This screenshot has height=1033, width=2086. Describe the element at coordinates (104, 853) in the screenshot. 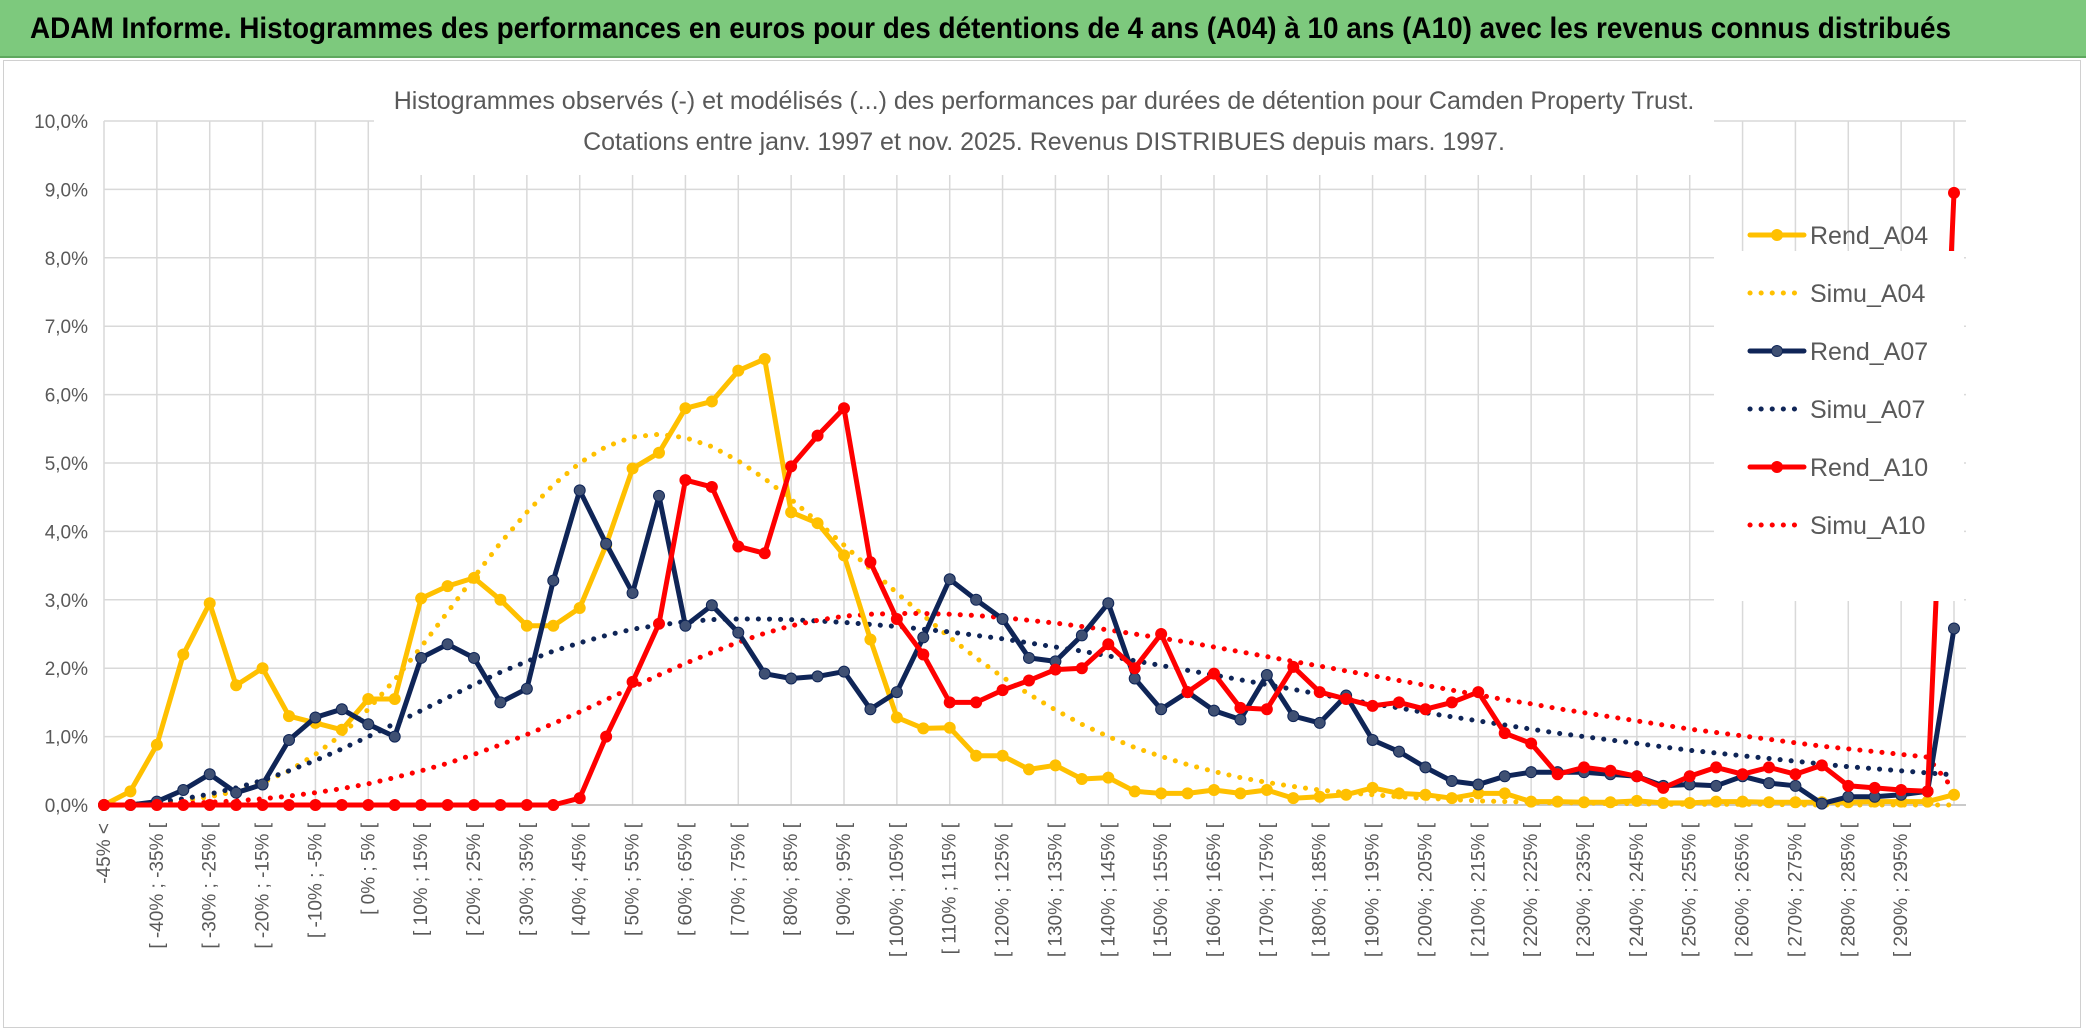

I see `x-tick-label: -45% <` at that location.